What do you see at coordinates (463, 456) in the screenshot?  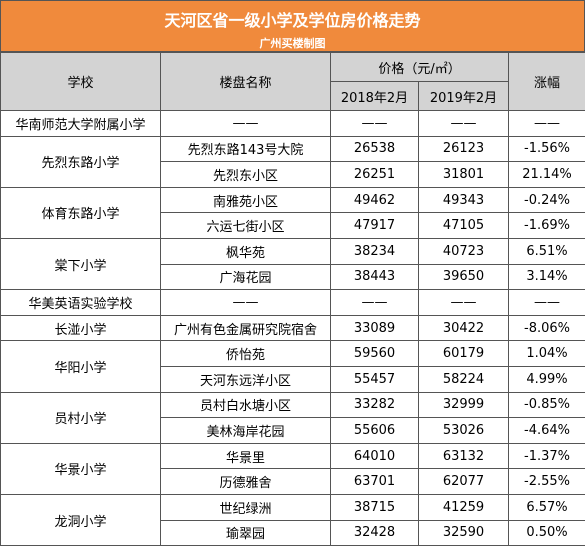 I see `price-cell: 63132` at bounding box center [463, 456].